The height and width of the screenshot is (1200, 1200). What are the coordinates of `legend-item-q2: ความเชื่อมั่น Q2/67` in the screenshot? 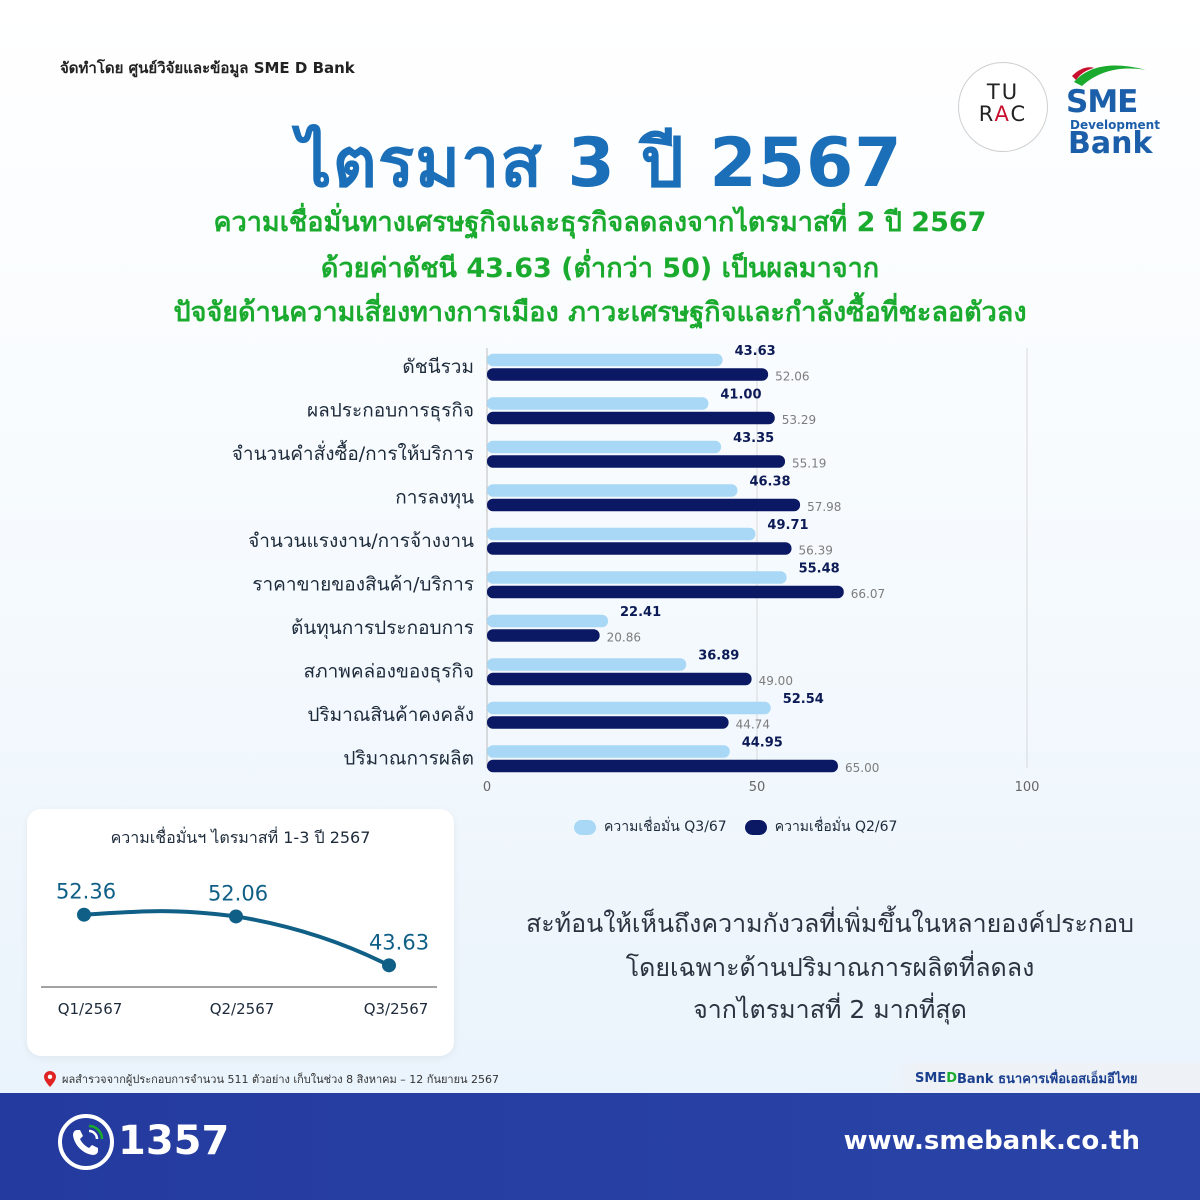 It's located at (821, 827).